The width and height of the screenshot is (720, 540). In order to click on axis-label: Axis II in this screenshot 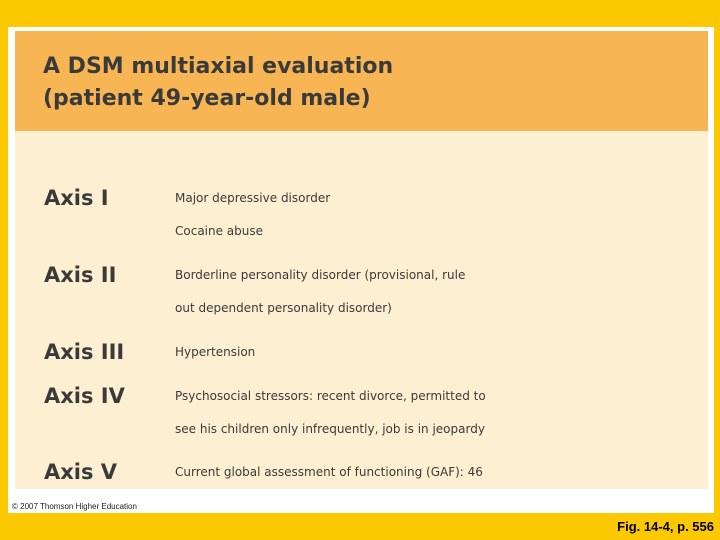, I will do `click(80, 275)`.